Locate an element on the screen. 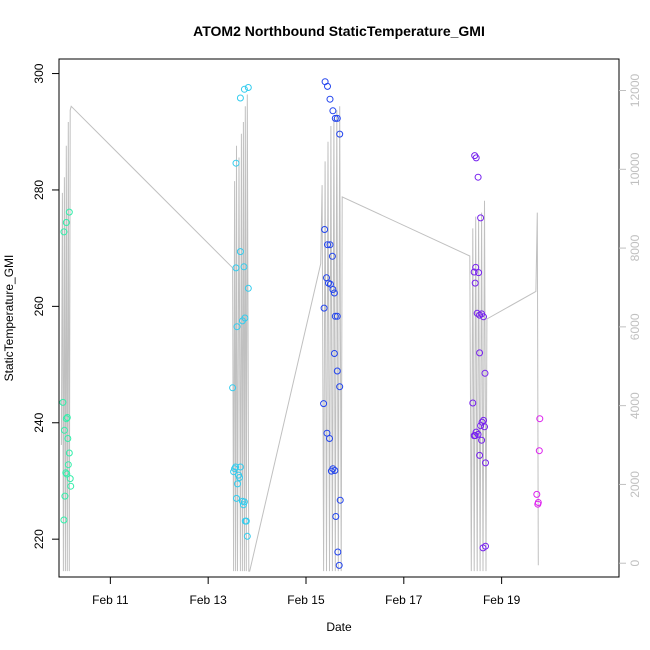 This screenshot has width=650, height=650. x-axis-label: Date is located at coordinates (339, 627).